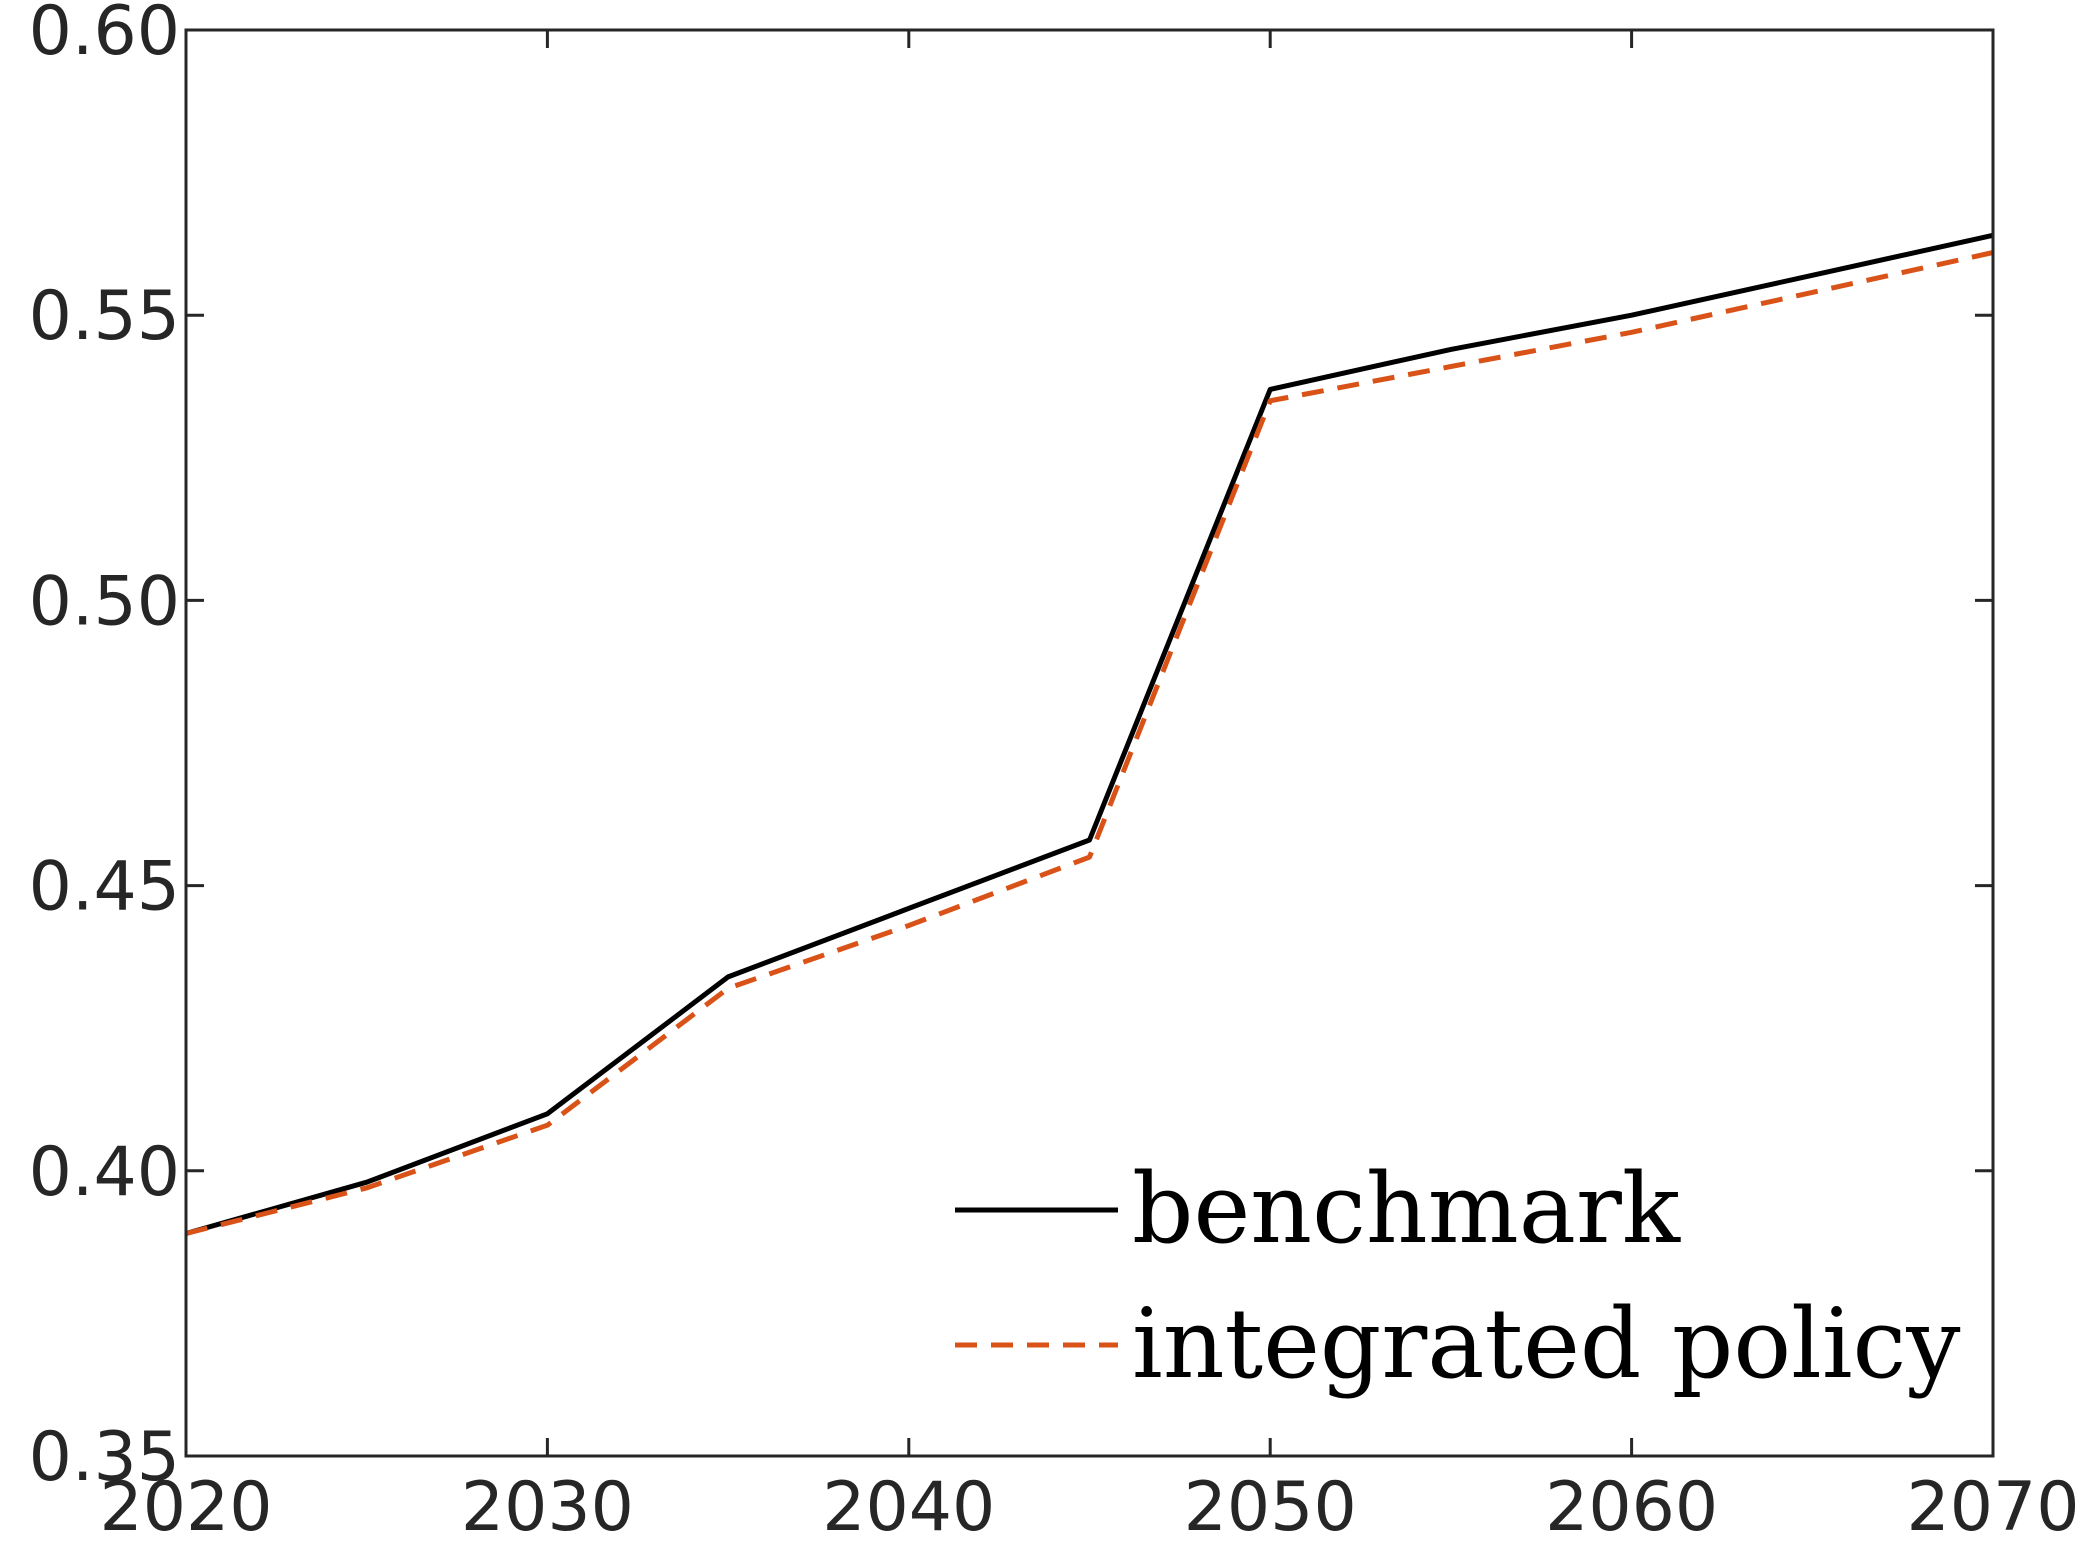 This screenshot has height=1554, width=2082. Describe the element at coordinates (1270, 1507) in the screenshot. I see `x-tick-label: 2050` at that location.